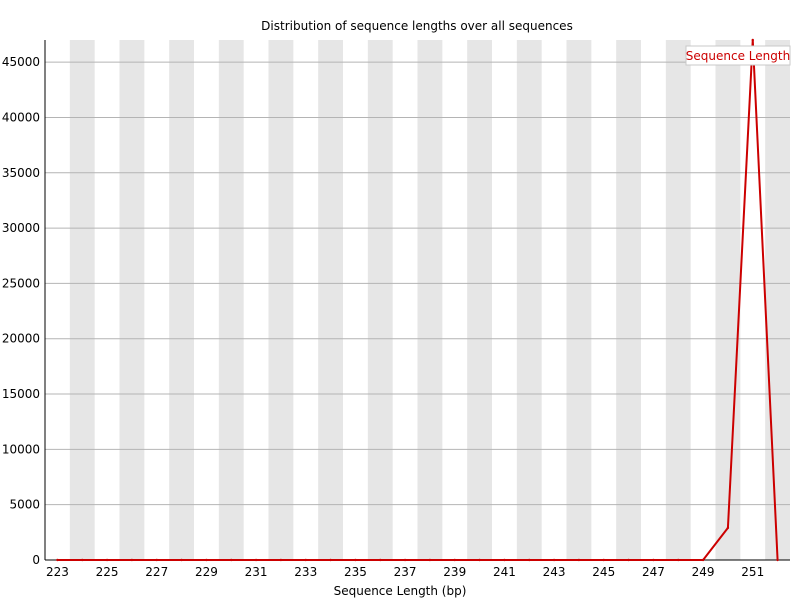 The width and height of the screenshot is (800, 600). I want to click on legend-box, so click(738, 55).